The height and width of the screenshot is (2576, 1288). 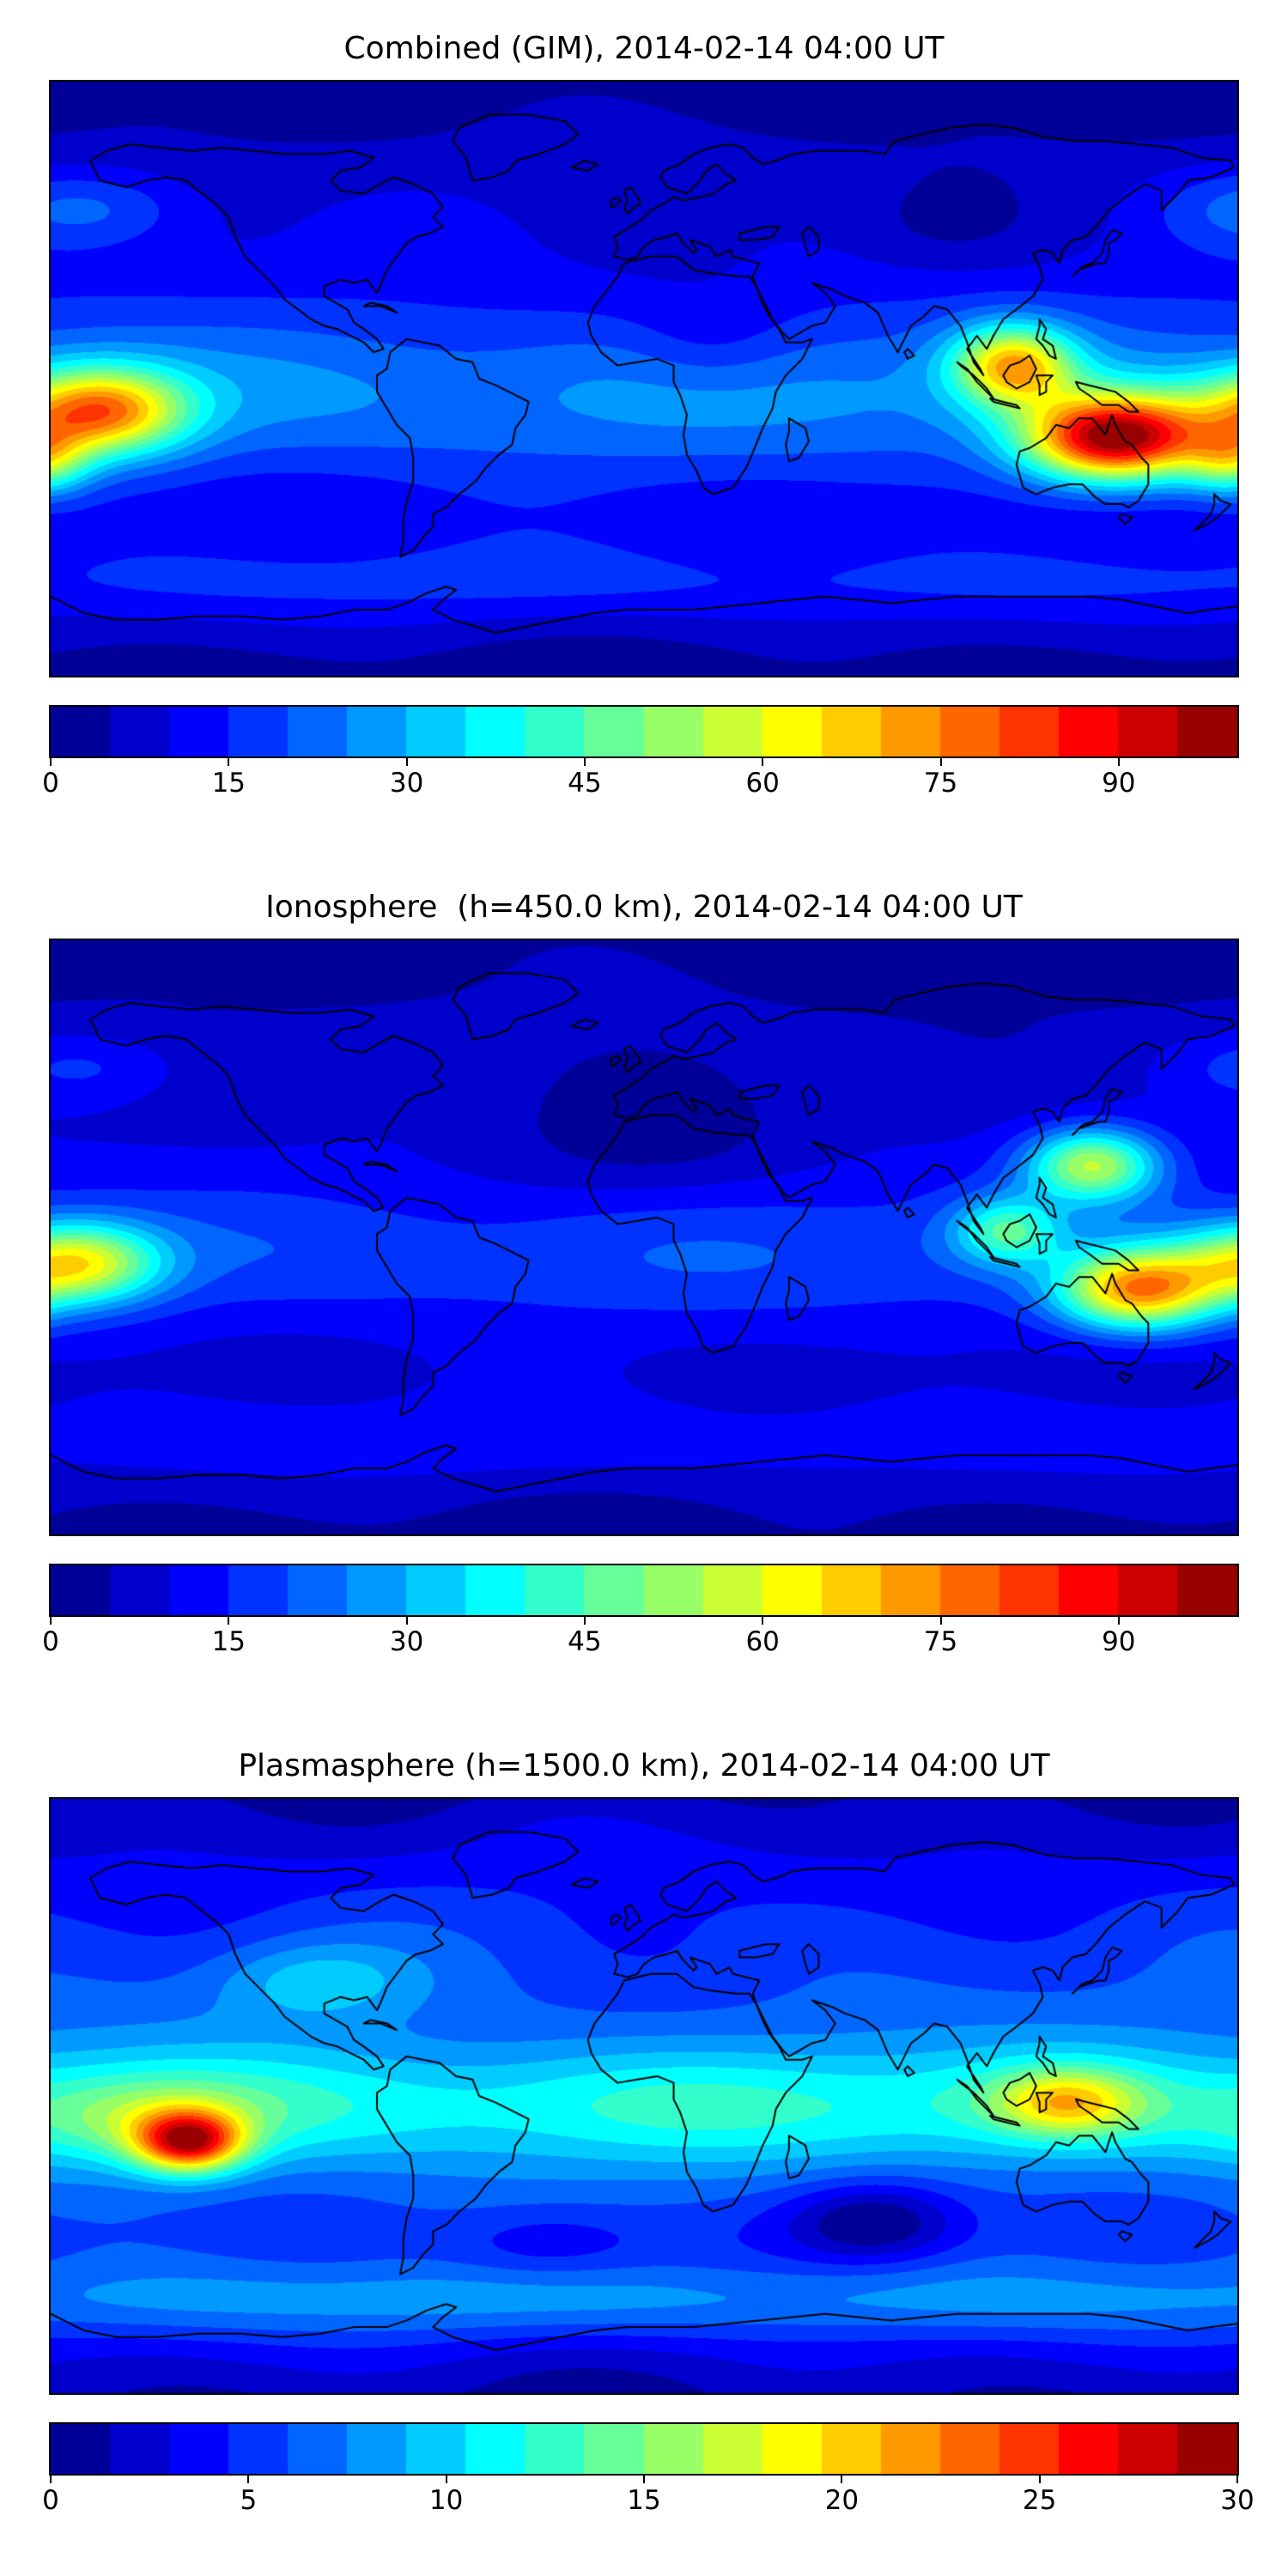 I want to click on colorbar-ticks-ionosphere: 0 15 30 45 60 75 90, so click(x=640, y=1639).